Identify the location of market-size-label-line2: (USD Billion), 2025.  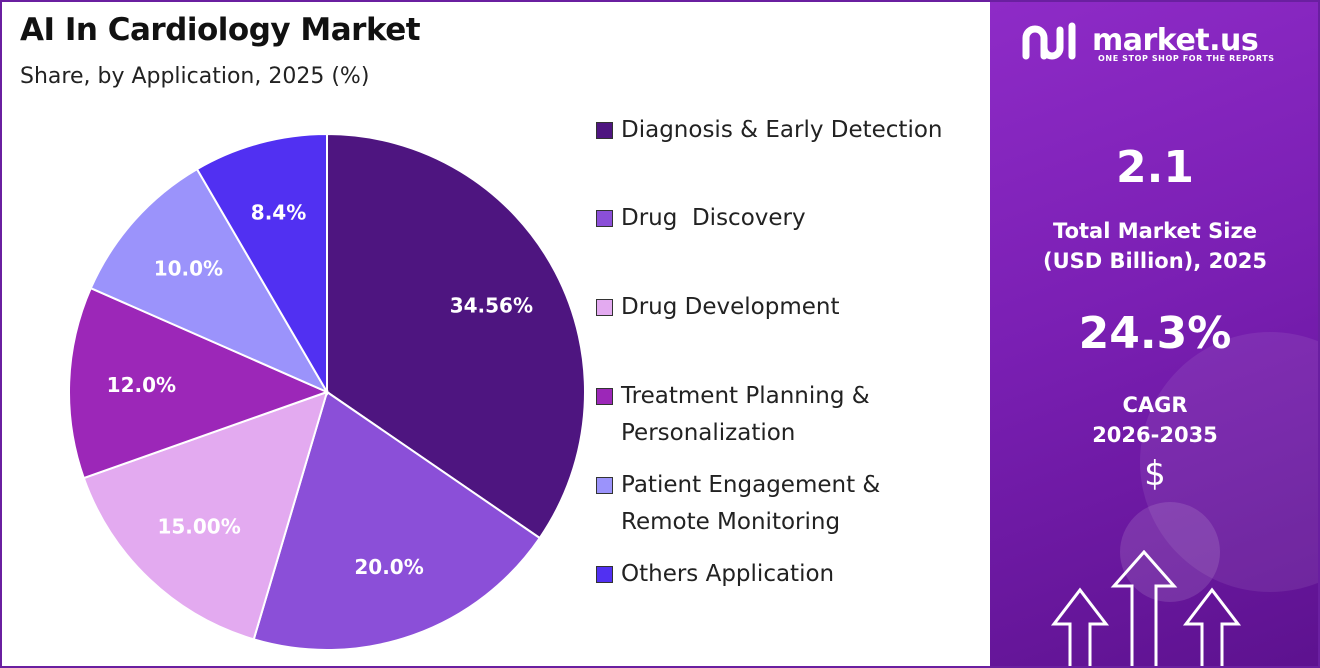
(1155, 261).